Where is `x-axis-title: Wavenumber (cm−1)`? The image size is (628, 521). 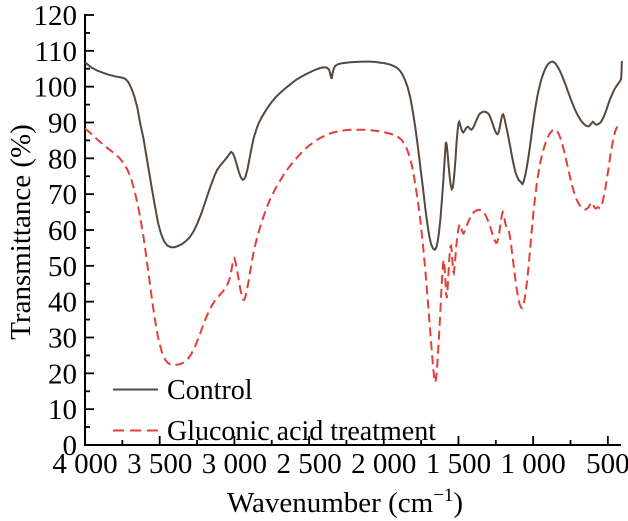 x-axis-title: Wavenumber (cm−1) is located at coordinates (345, 502).